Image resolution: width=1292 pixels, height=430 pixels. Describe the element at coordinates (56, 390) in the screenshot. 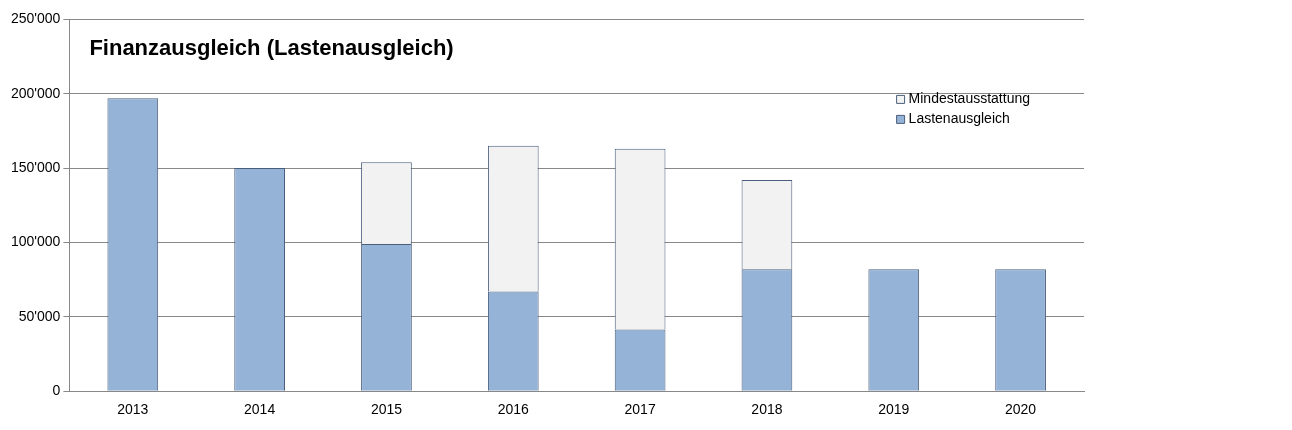

I see `y-tick-label: 0` at that location.